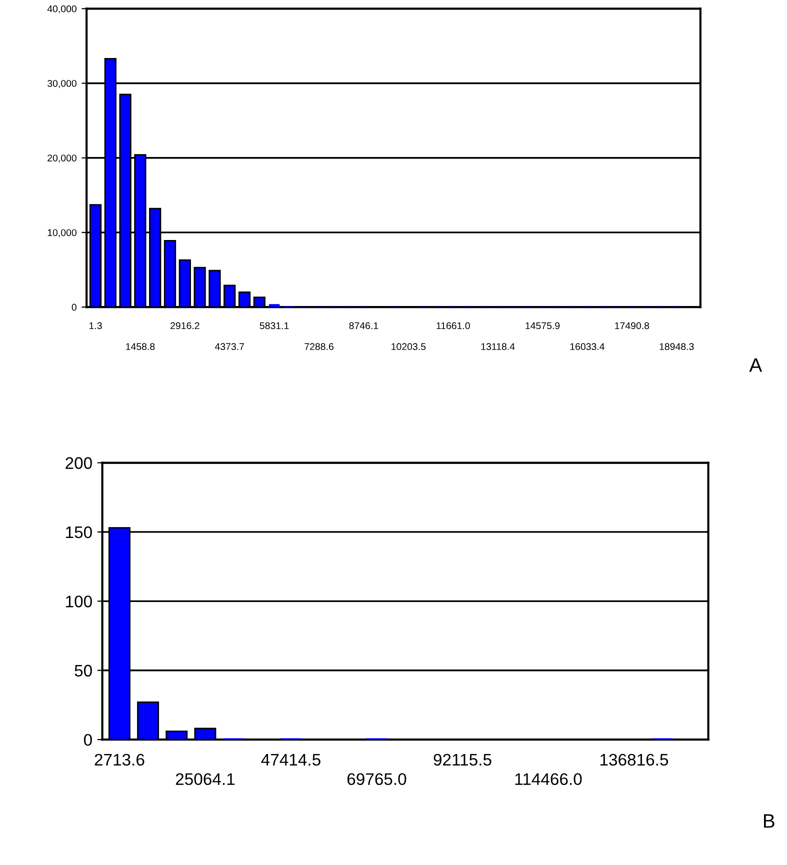  I want to click on x-tick-label: 47414.5, so click(290, 760).